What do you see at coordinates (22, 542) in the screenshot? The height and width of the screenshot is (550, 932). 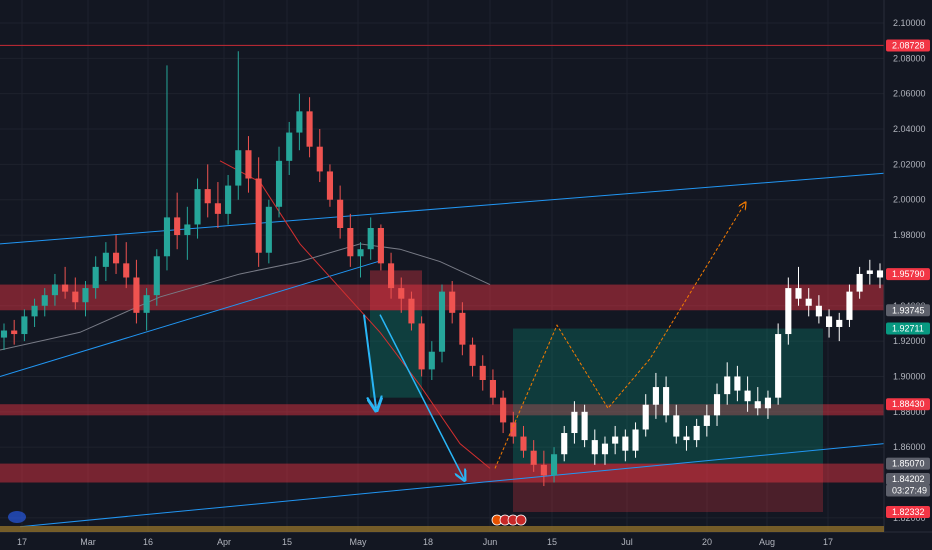 I see `time-tick-label: 17` at bounding box center [22, 542].